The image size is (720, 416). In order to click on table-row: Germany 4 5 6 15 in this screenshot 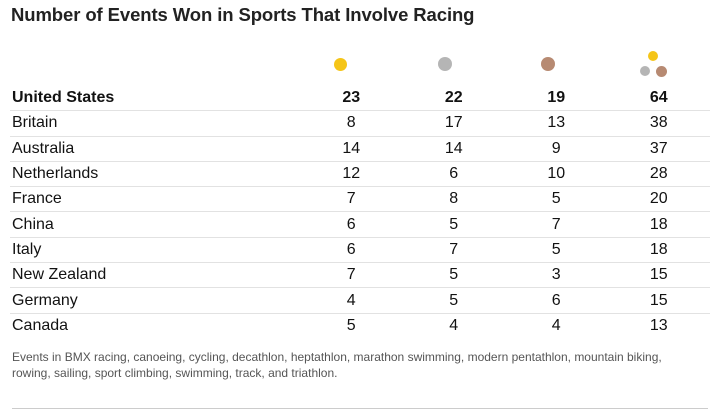, I will do `click(360, 300)`.